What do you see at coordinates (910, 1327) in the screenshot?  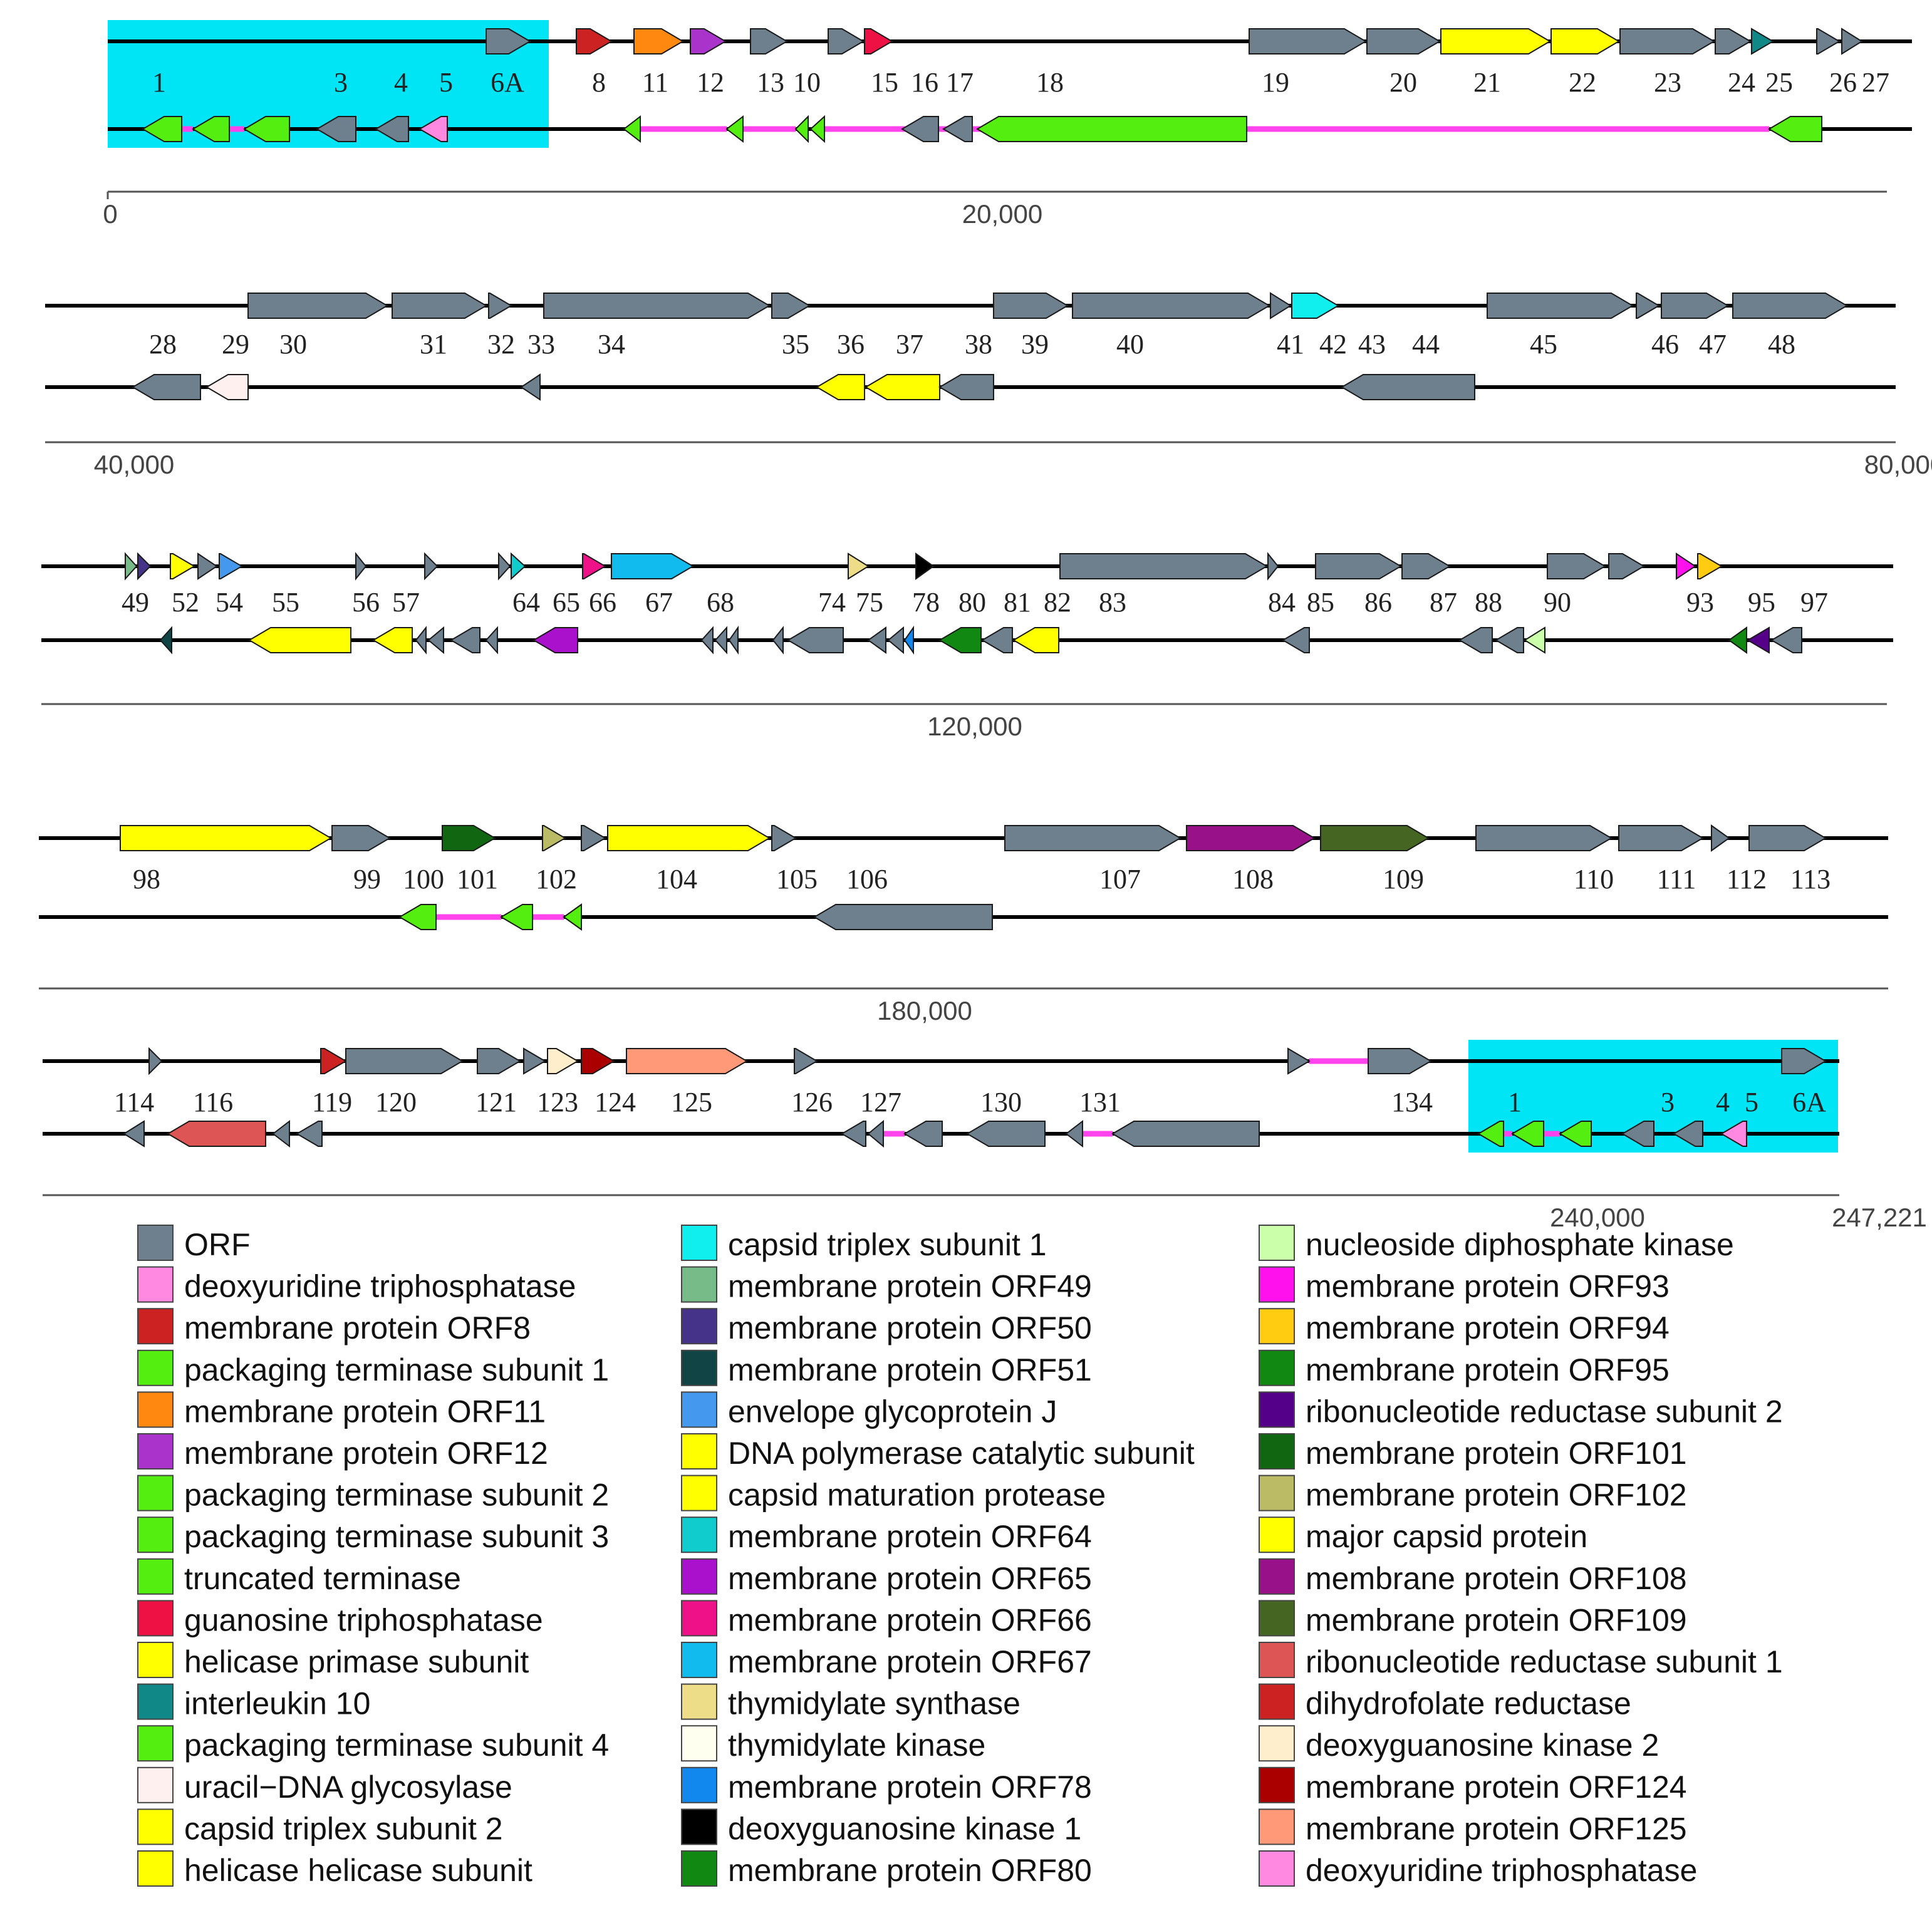 I see `legend-label: membrane protein ORF50` at bounding box center [910, 1327].